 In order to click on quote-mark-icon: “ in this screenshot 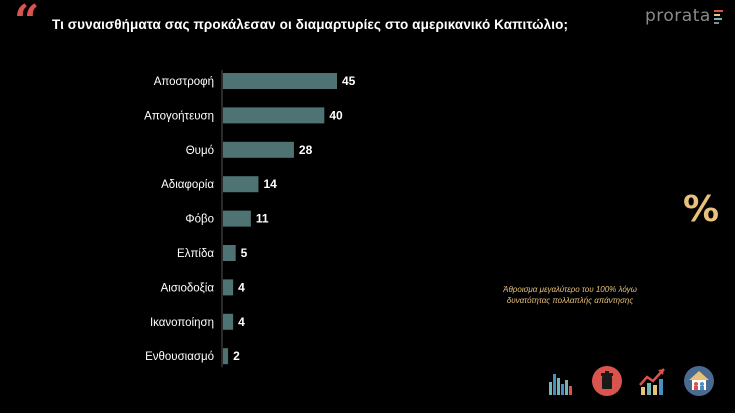, I will do `click(27, 23)`.